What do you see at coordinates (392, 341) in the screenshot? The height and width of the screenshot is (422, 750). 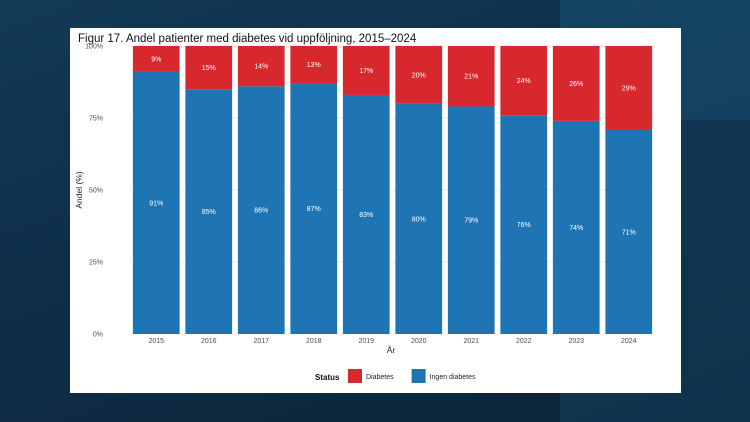 I see `x-axis-ticks: 2015 2016 2017 2018 2019 2020 2021 2022 2023 2024` at bounding box center [392, 341].